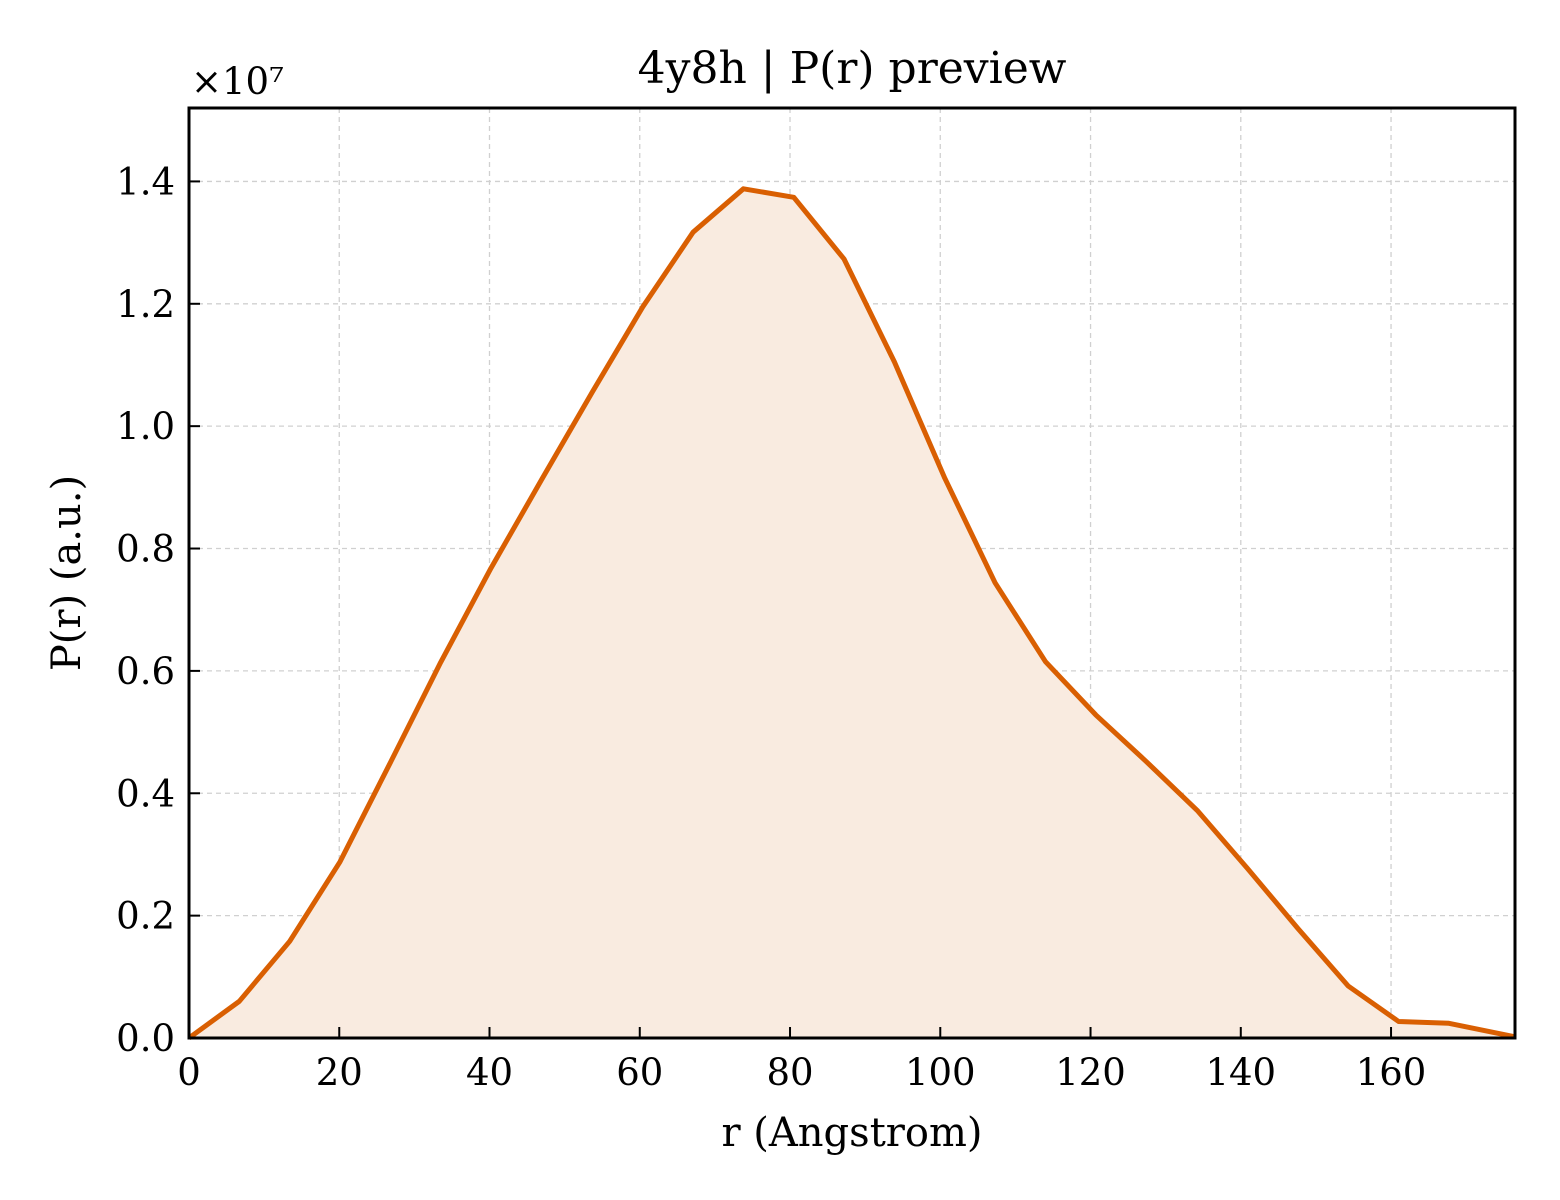 This screenshot has height=1200, width=1560. Describe the element at coordinates (639, 1072) in the screenshot. I see `x-tick-label: 60` at that location.